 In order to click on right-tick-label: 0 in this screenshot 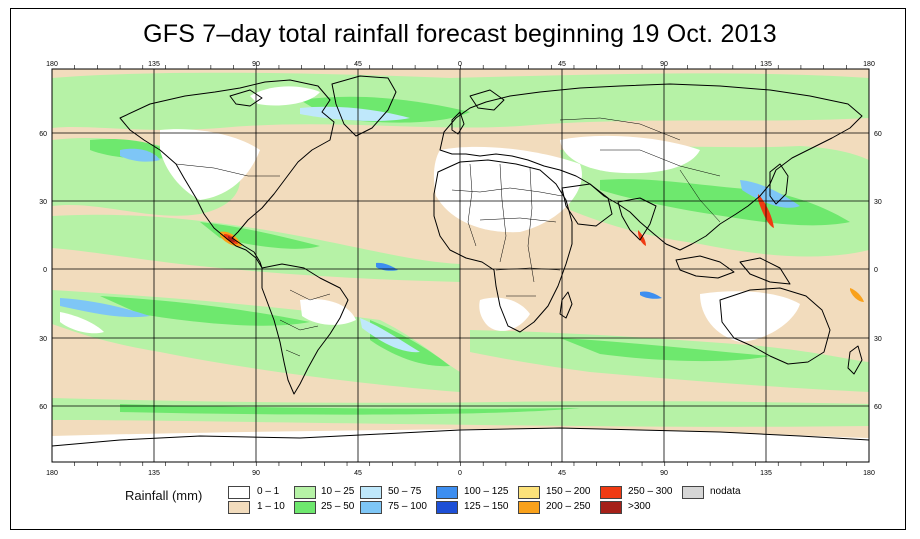, I will do `click(876, 270)`.